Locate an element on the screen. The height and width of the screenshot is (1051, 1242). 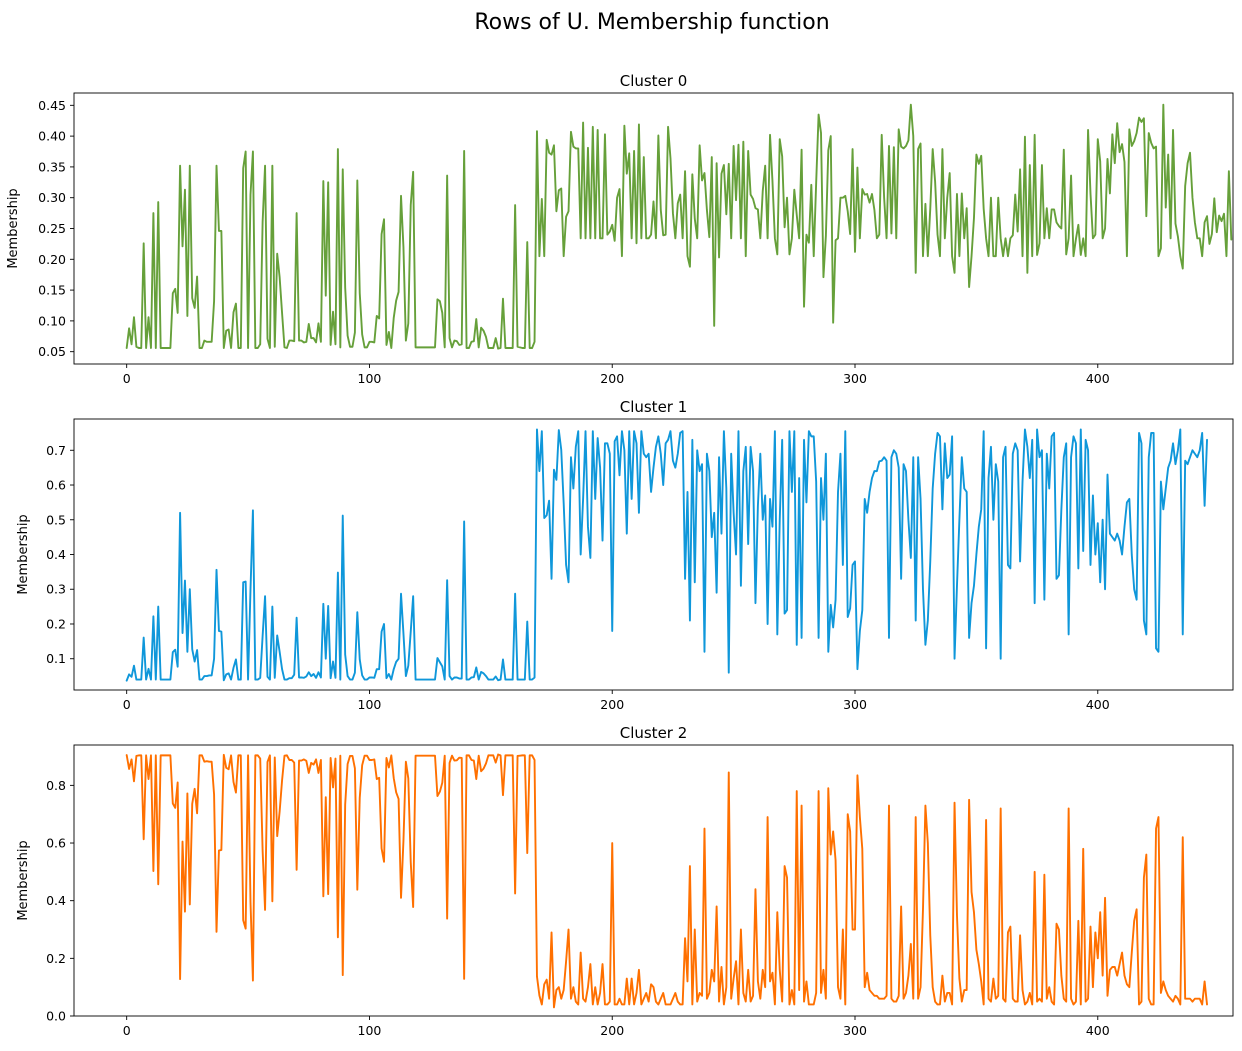
y-tick-label: 0.8 is located at coordinates (56, 785).